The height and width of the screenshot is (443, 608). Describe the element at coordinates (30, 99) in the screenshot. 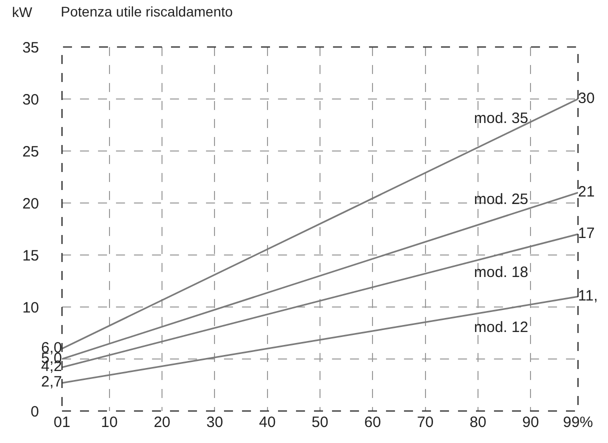

I see `y-tick-label: 30` at that location.